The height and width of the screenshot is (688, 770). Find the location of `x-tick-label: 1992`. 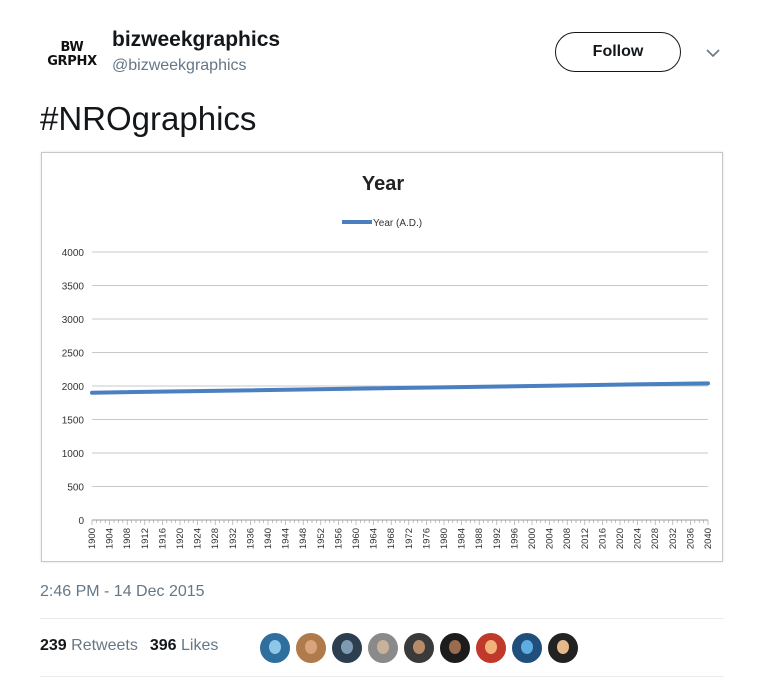

x-tick-label: 1992 is located at coordinates (497, 538).